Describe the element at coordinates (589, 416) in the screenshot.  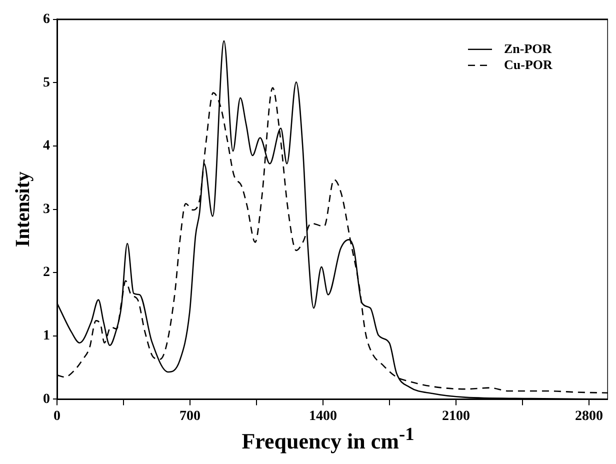
I see `x-tick-label: 2800` at that location.